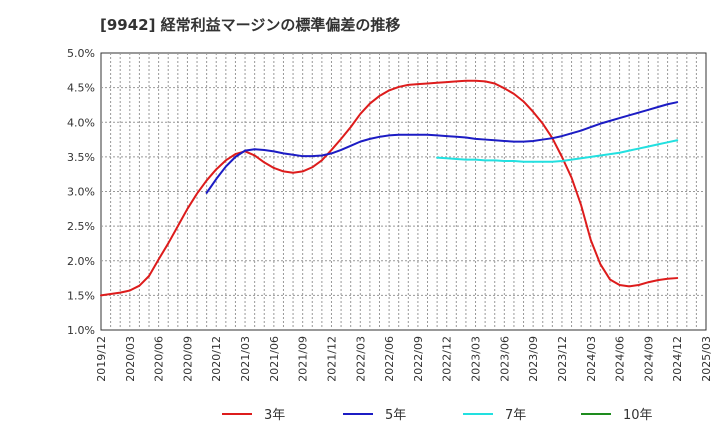  What do you see at coordinates (620, 359) in the screenshot?
I see `x-tick-label: 2024/06` at bounding box center [620, 359].